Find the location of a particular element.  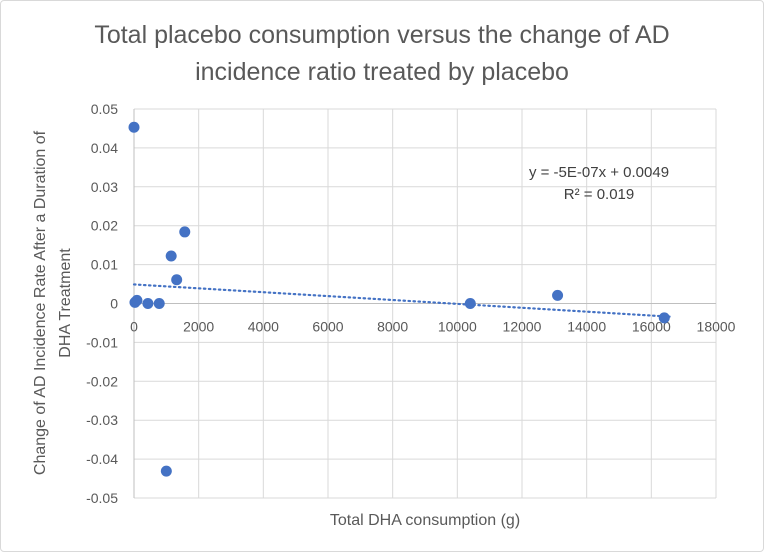

x-tick-label: 2000 is located at coordinates (198, 327).